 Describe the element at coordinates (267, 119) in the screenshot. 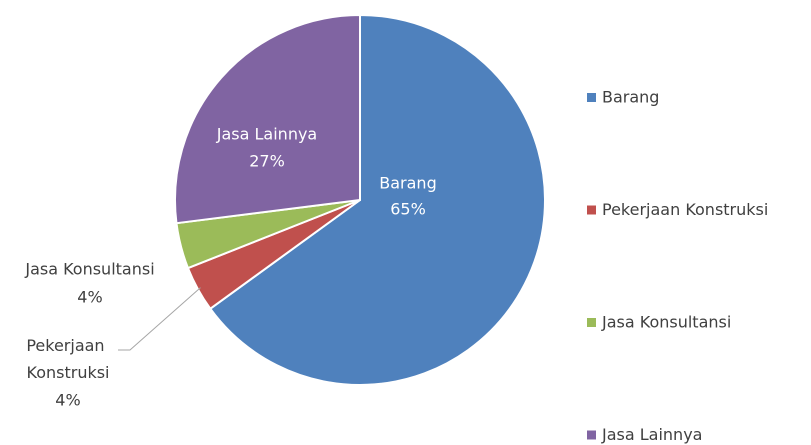

I see `pie-slice` at that location.